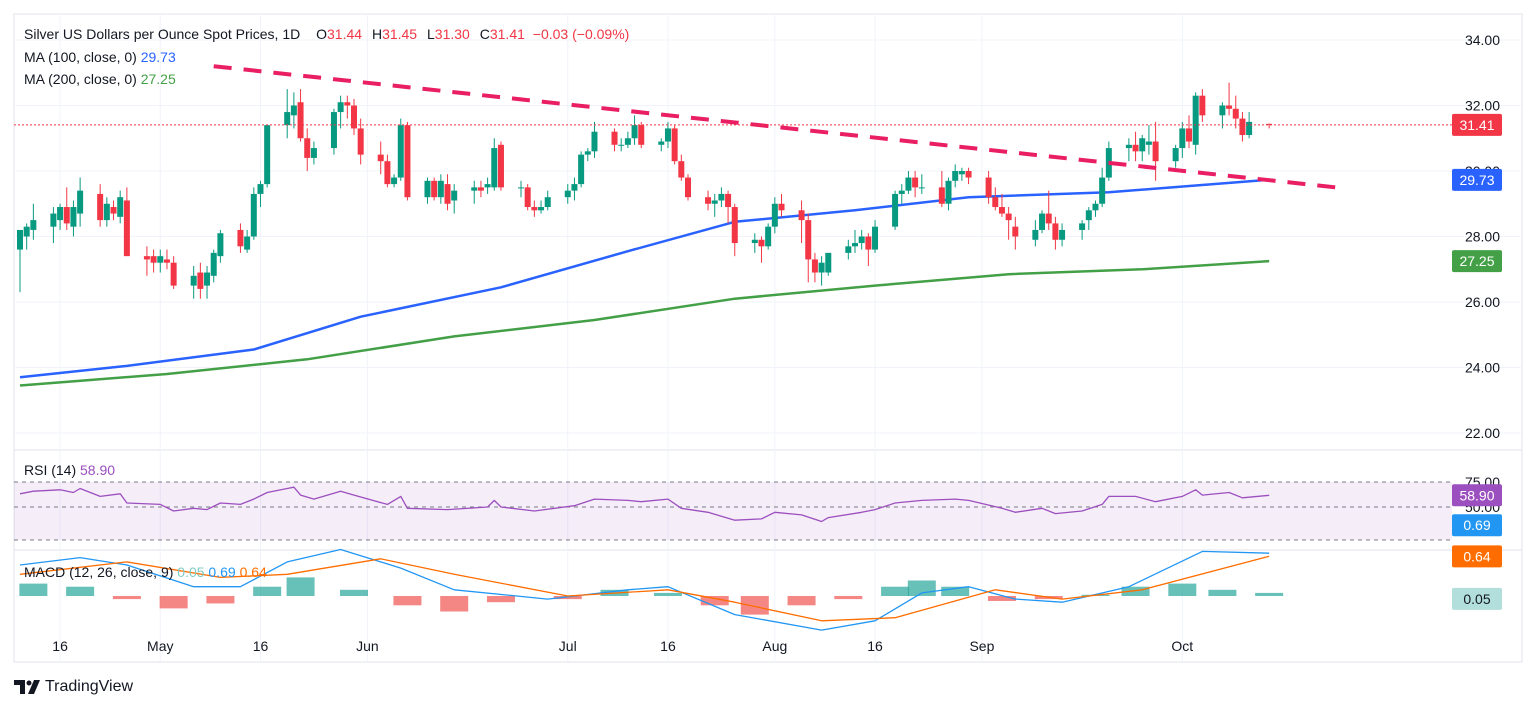 Image resolution: width=1536 pixels, height=711 pixels. I want to click on open-value: 31.44, so click(345, 34).